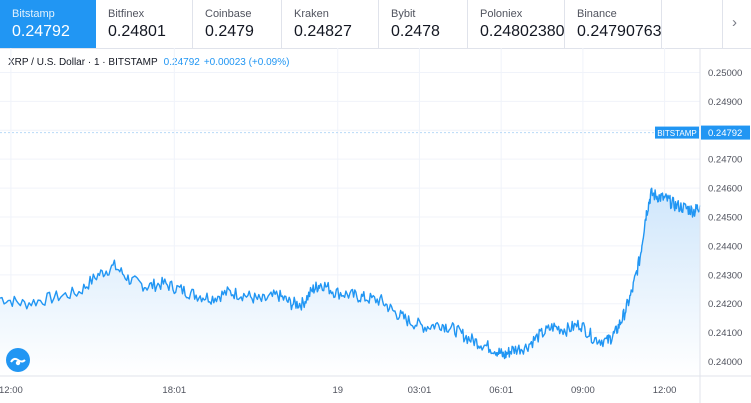 The image size is (751, 403). I want to click on x-tick-label: 18:01, so click(174, 390).